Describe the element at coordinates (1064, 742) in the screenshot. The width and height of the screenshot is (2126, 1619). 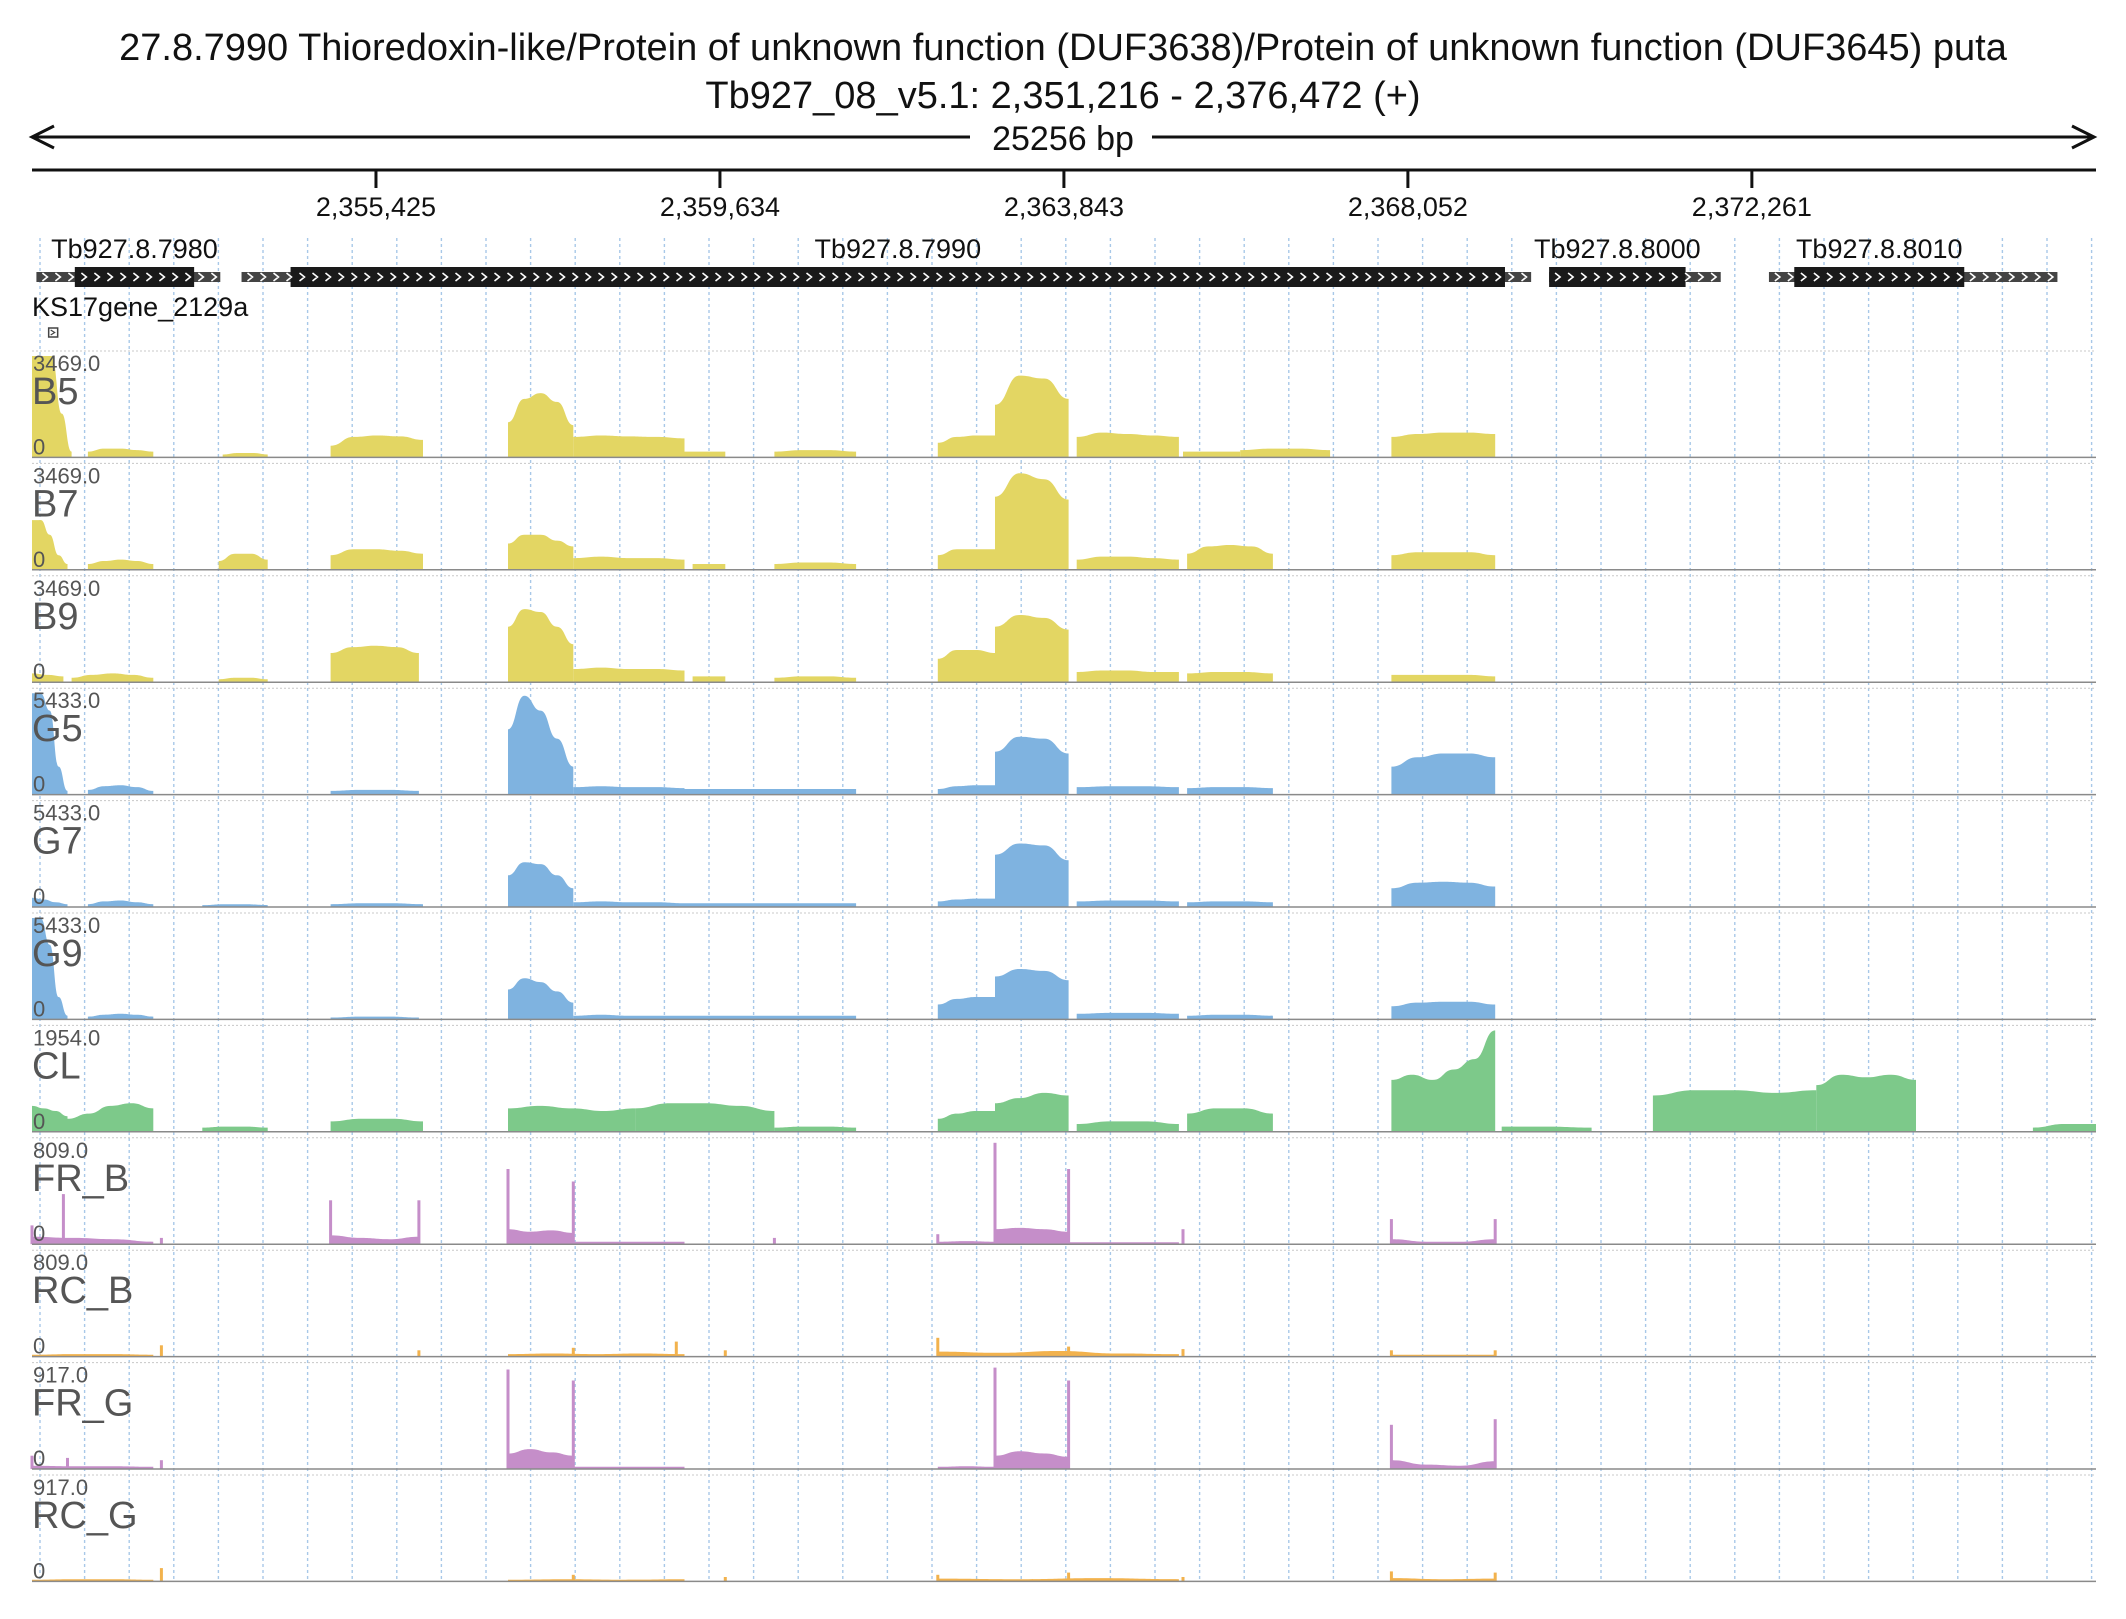
I see `coverage-track-g5: 5433.0G5 0` at that location.